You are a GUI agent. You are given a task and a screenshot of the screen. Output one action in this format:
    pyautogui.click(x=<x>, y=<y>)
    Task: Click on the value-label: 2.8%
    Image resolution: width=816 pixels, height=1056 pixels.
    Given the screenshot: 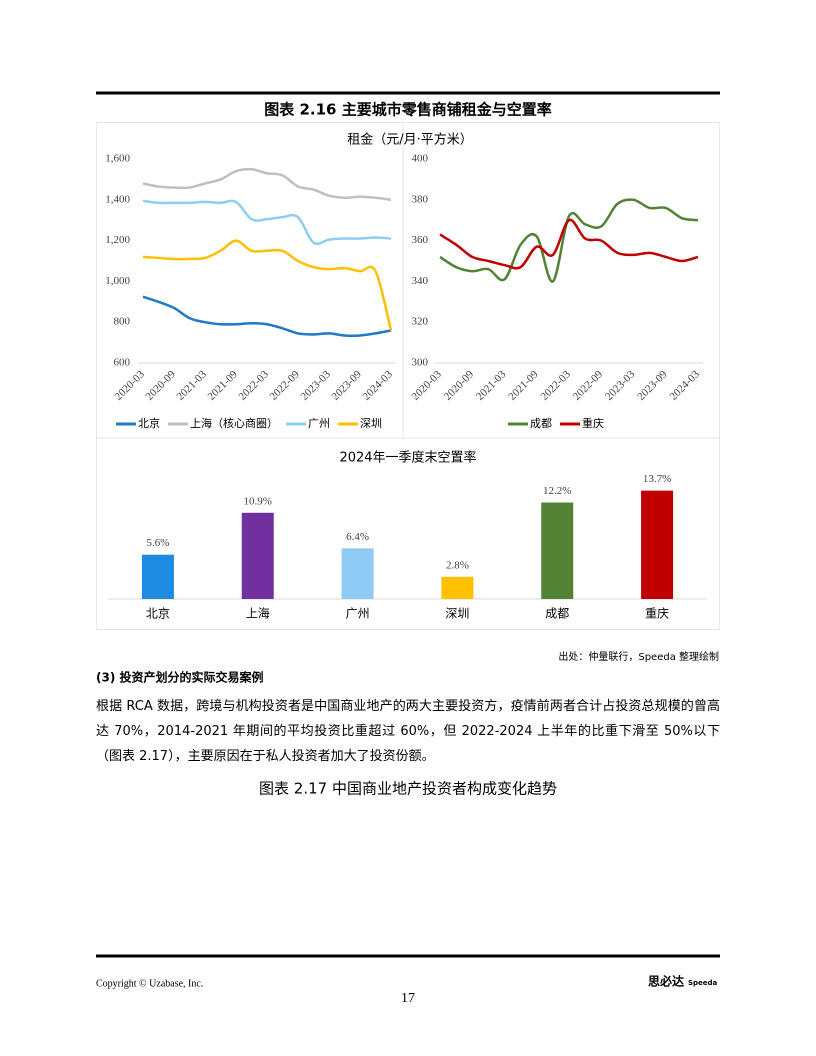 What is the action you would take?
    pyautogui.click(x=457, y=565)
    